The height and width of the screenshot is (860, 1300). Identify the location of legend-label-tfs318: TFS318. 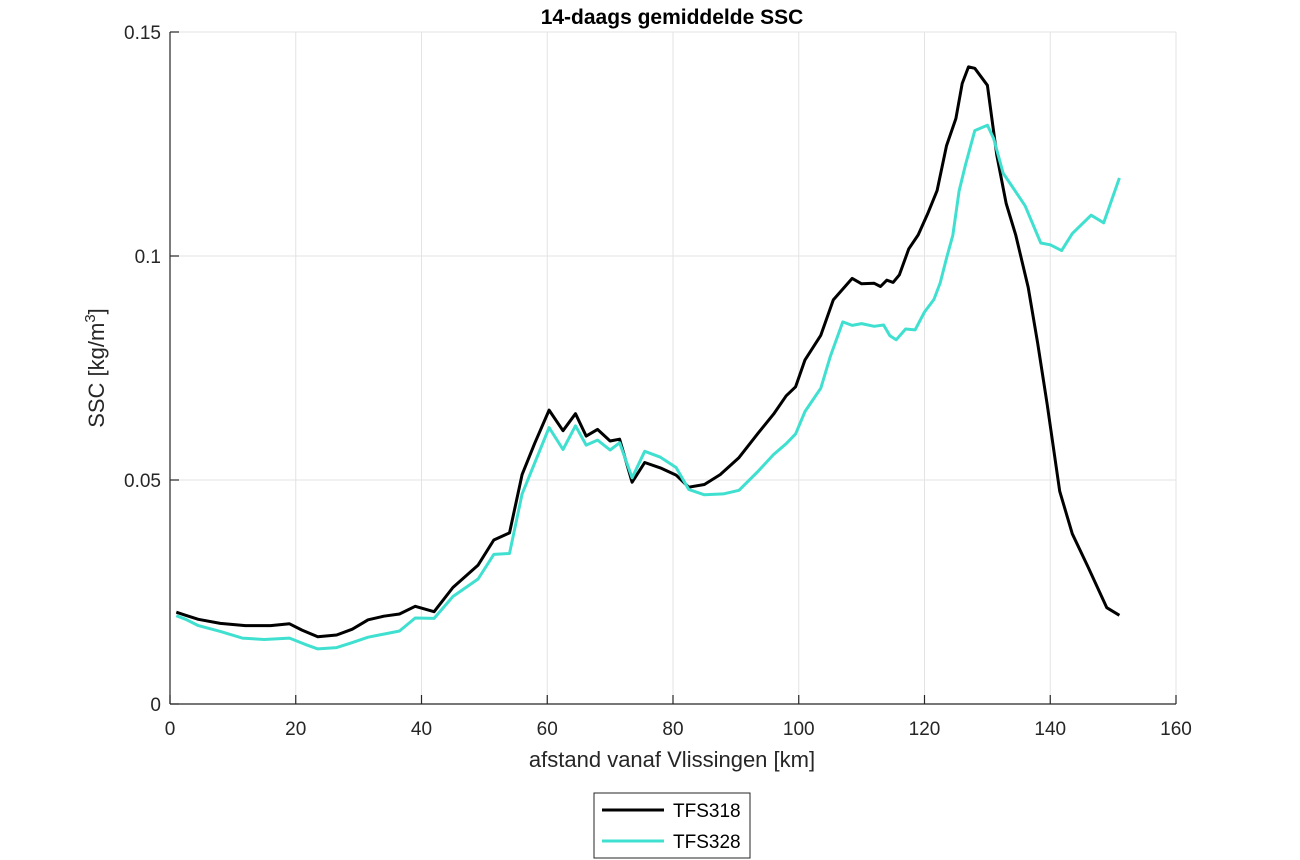
(707, 811).